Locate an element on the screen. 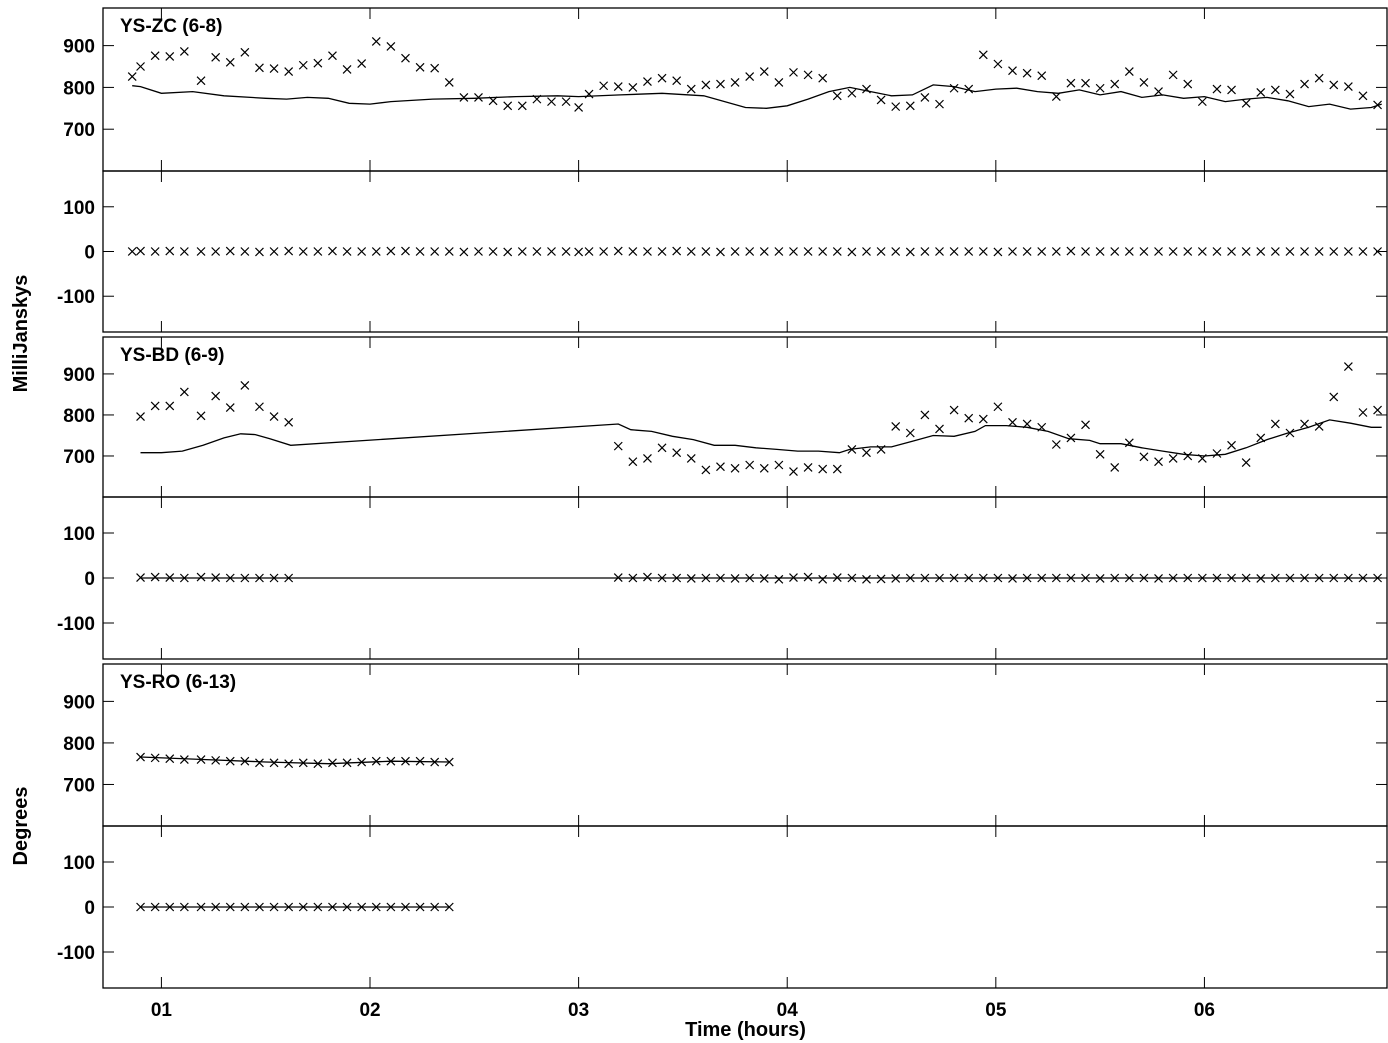 The image size is (1388, 1043). y-tick-label: 0 is located at coordinates (89, 253).